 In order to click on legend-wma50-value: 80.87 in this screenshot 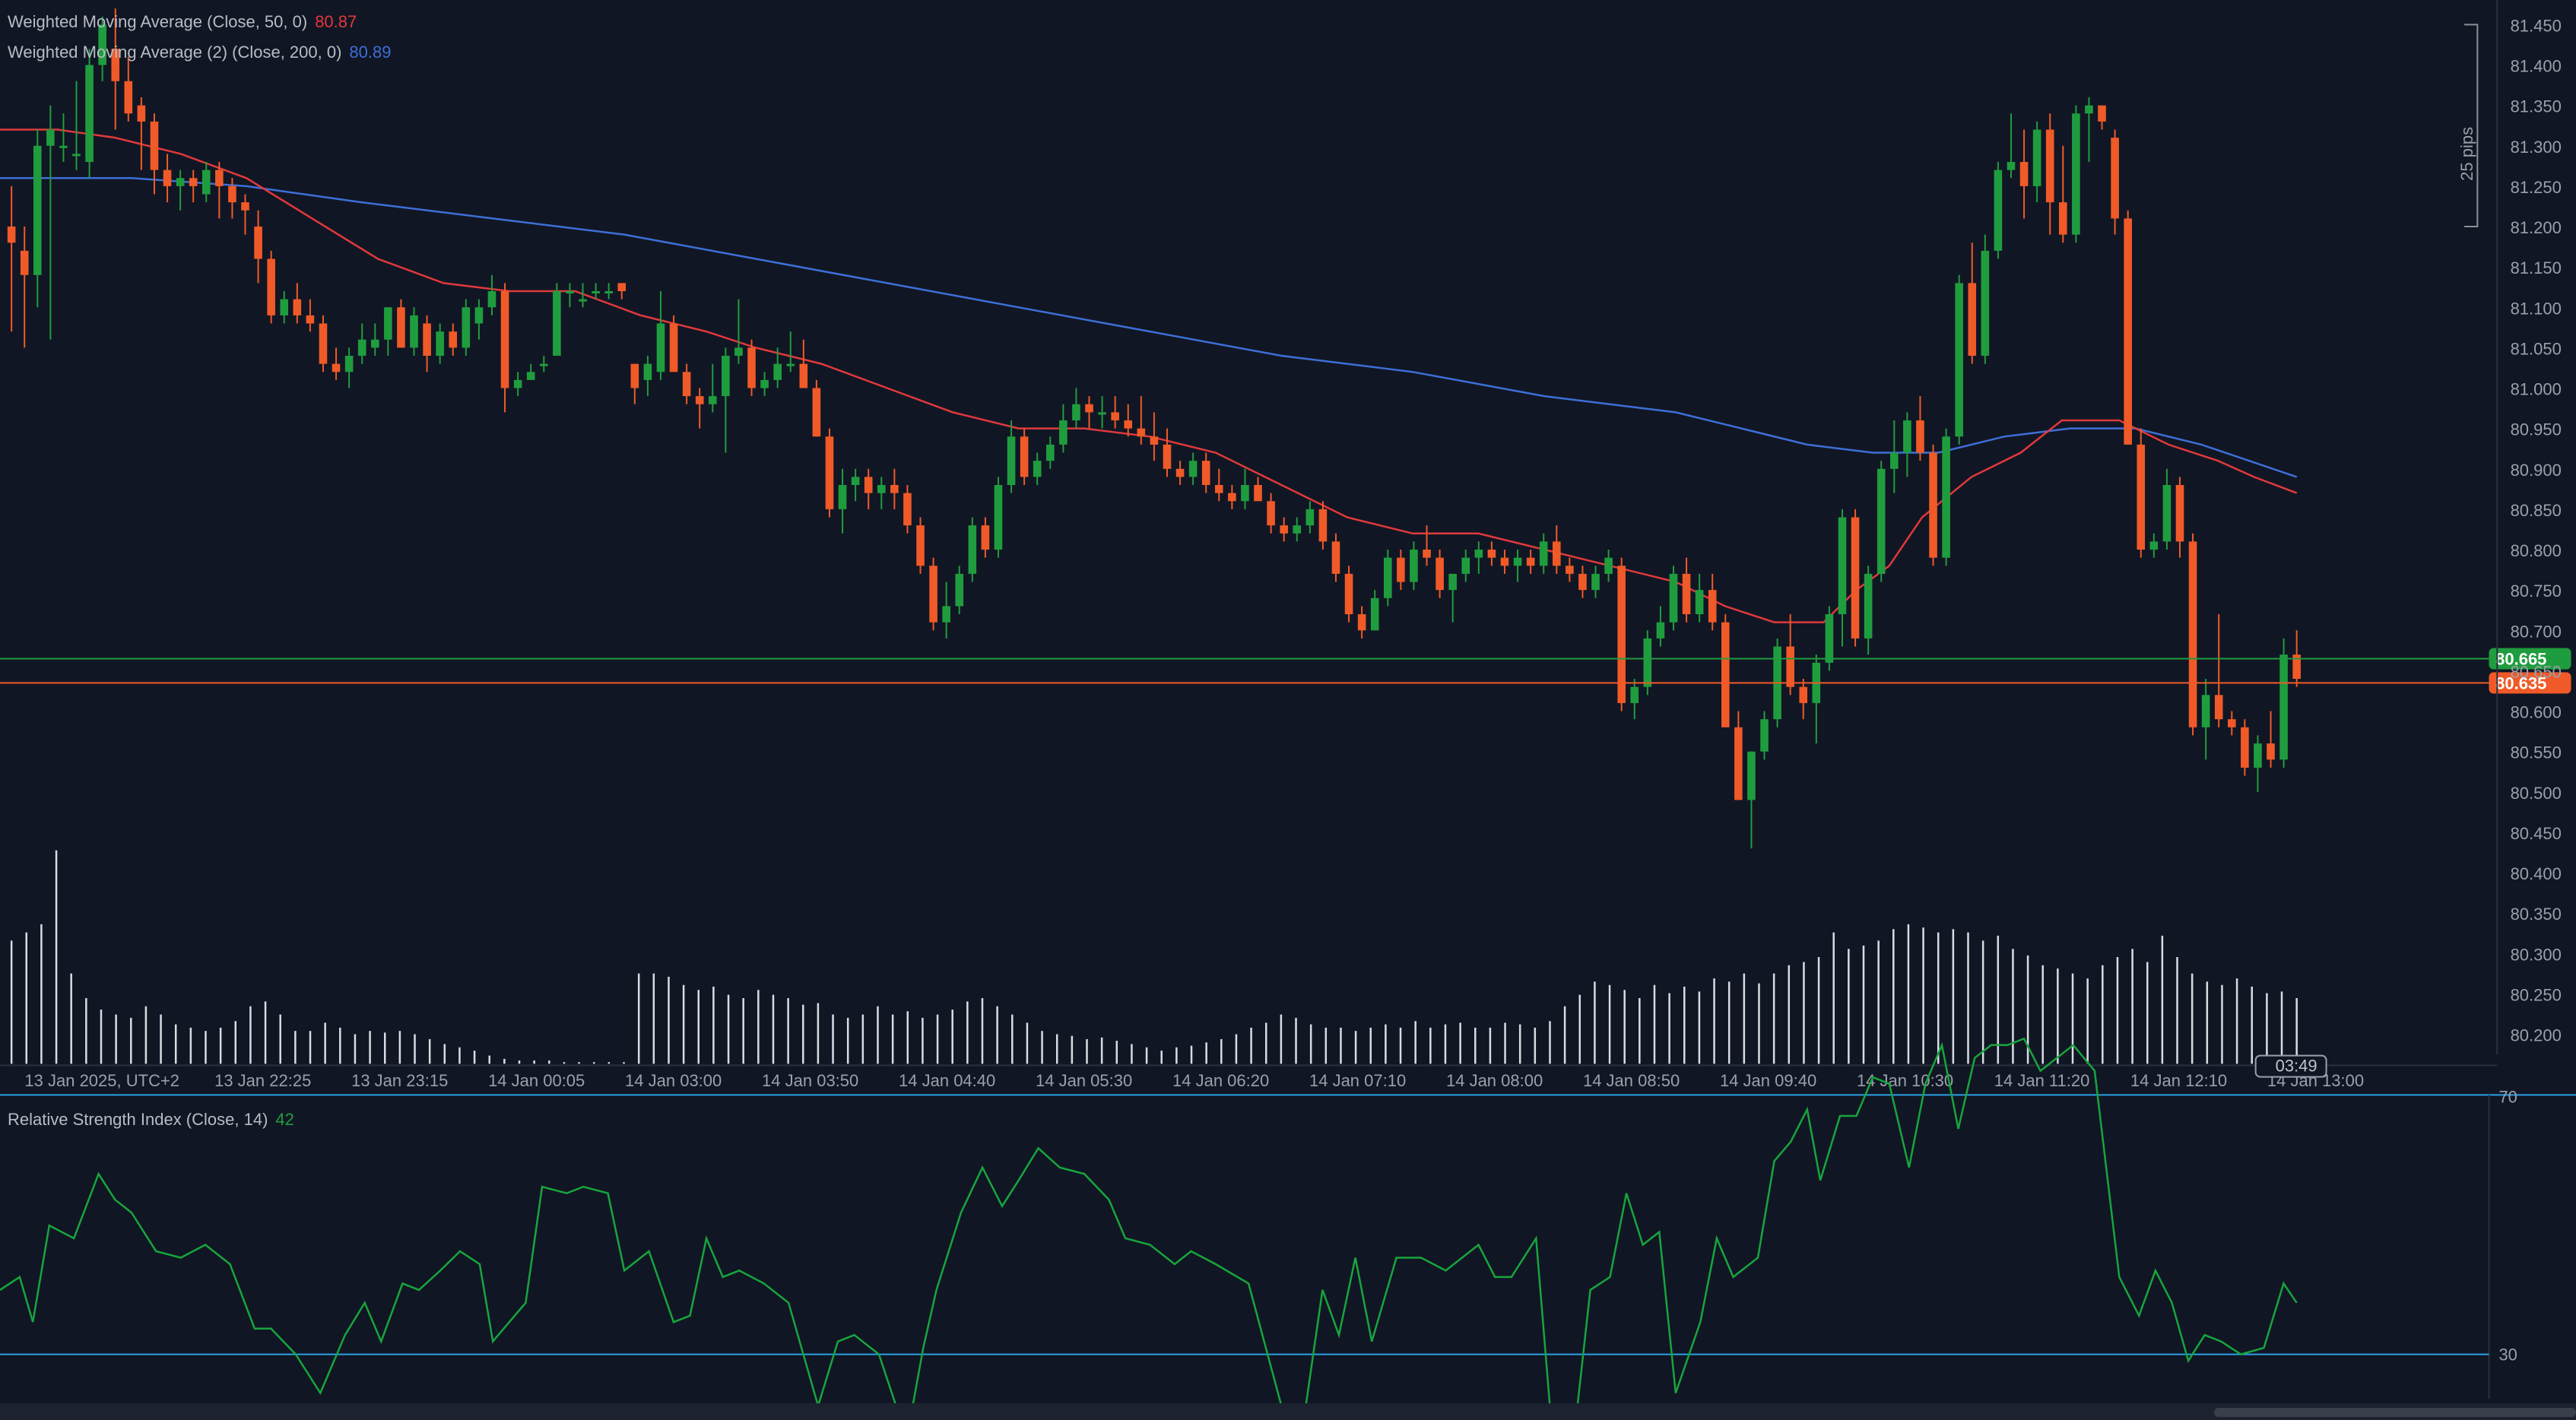, I will do `click(336, 21)`.